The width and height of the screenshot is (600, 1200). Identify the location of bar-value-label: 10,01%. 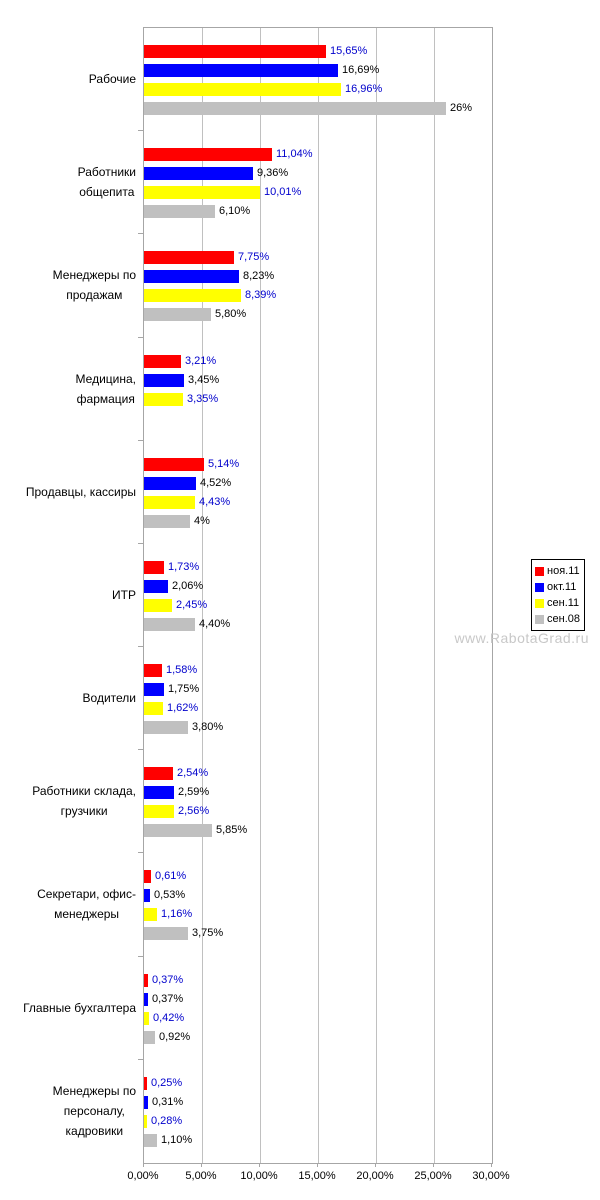
(283, 192).